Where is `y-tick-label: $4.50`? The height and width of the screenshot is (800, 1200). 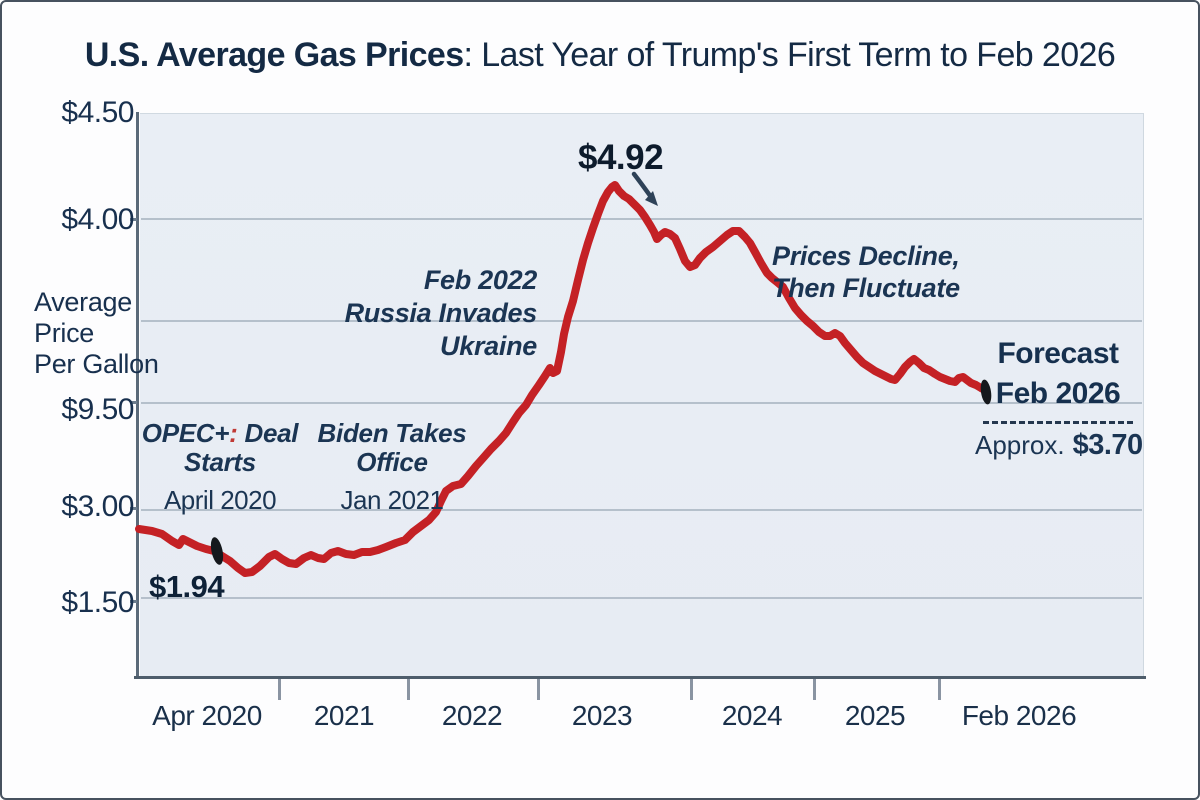 y-tick-label: $4.50 is located at coordinates (97, 112).